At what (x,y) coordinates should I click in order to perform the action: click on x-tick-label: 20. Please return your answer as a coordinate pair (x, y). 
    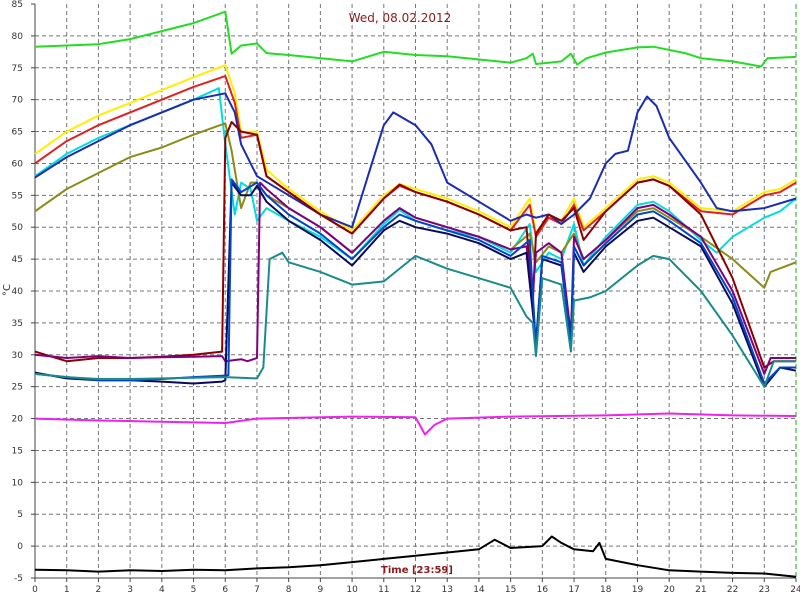
    Looking at the image, I should click on (669, 590).